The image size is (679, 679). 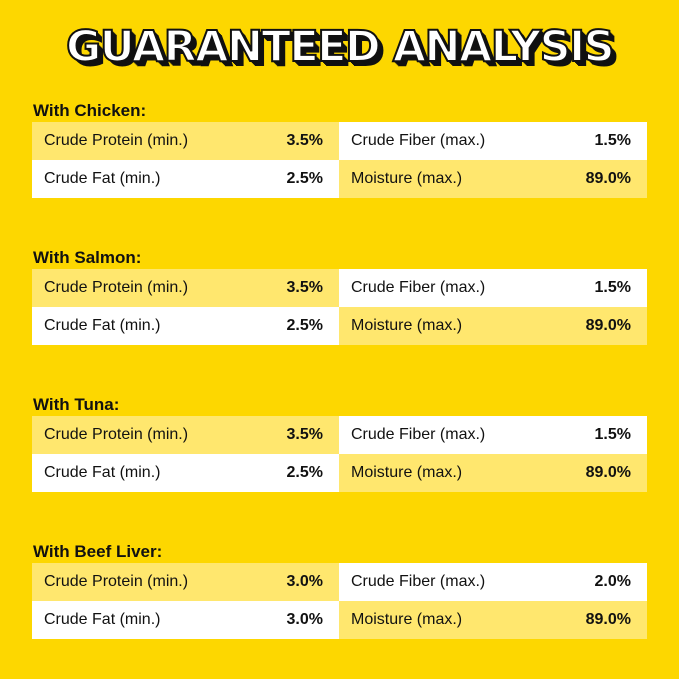 I want to click on table-cell: Crude Fiber (max.) 2.0%, so click(x=493, y=582).